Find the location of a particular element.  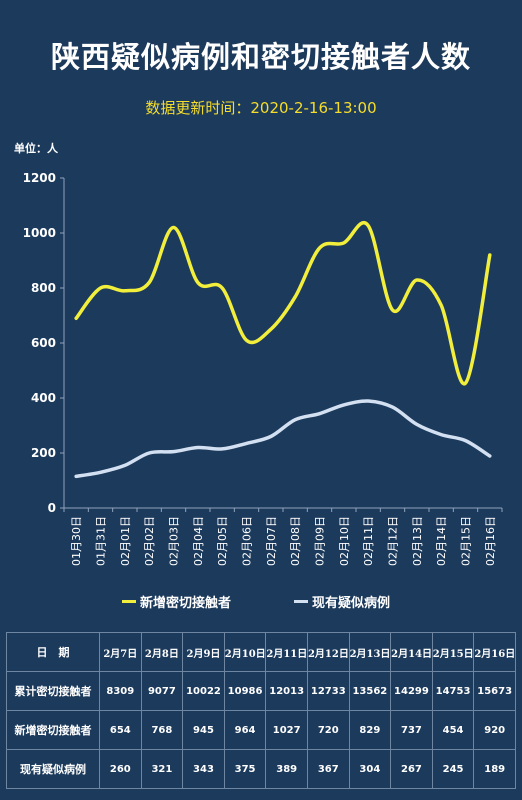

table-cell: 12013 is located at coordinates (286, 691).